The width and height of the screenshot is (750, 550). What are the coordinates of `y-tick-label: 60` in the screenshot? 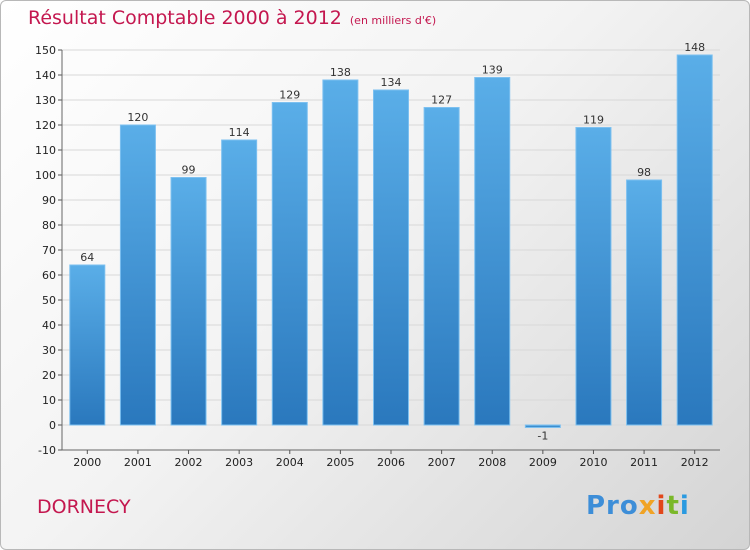 It's located at (49, 275).